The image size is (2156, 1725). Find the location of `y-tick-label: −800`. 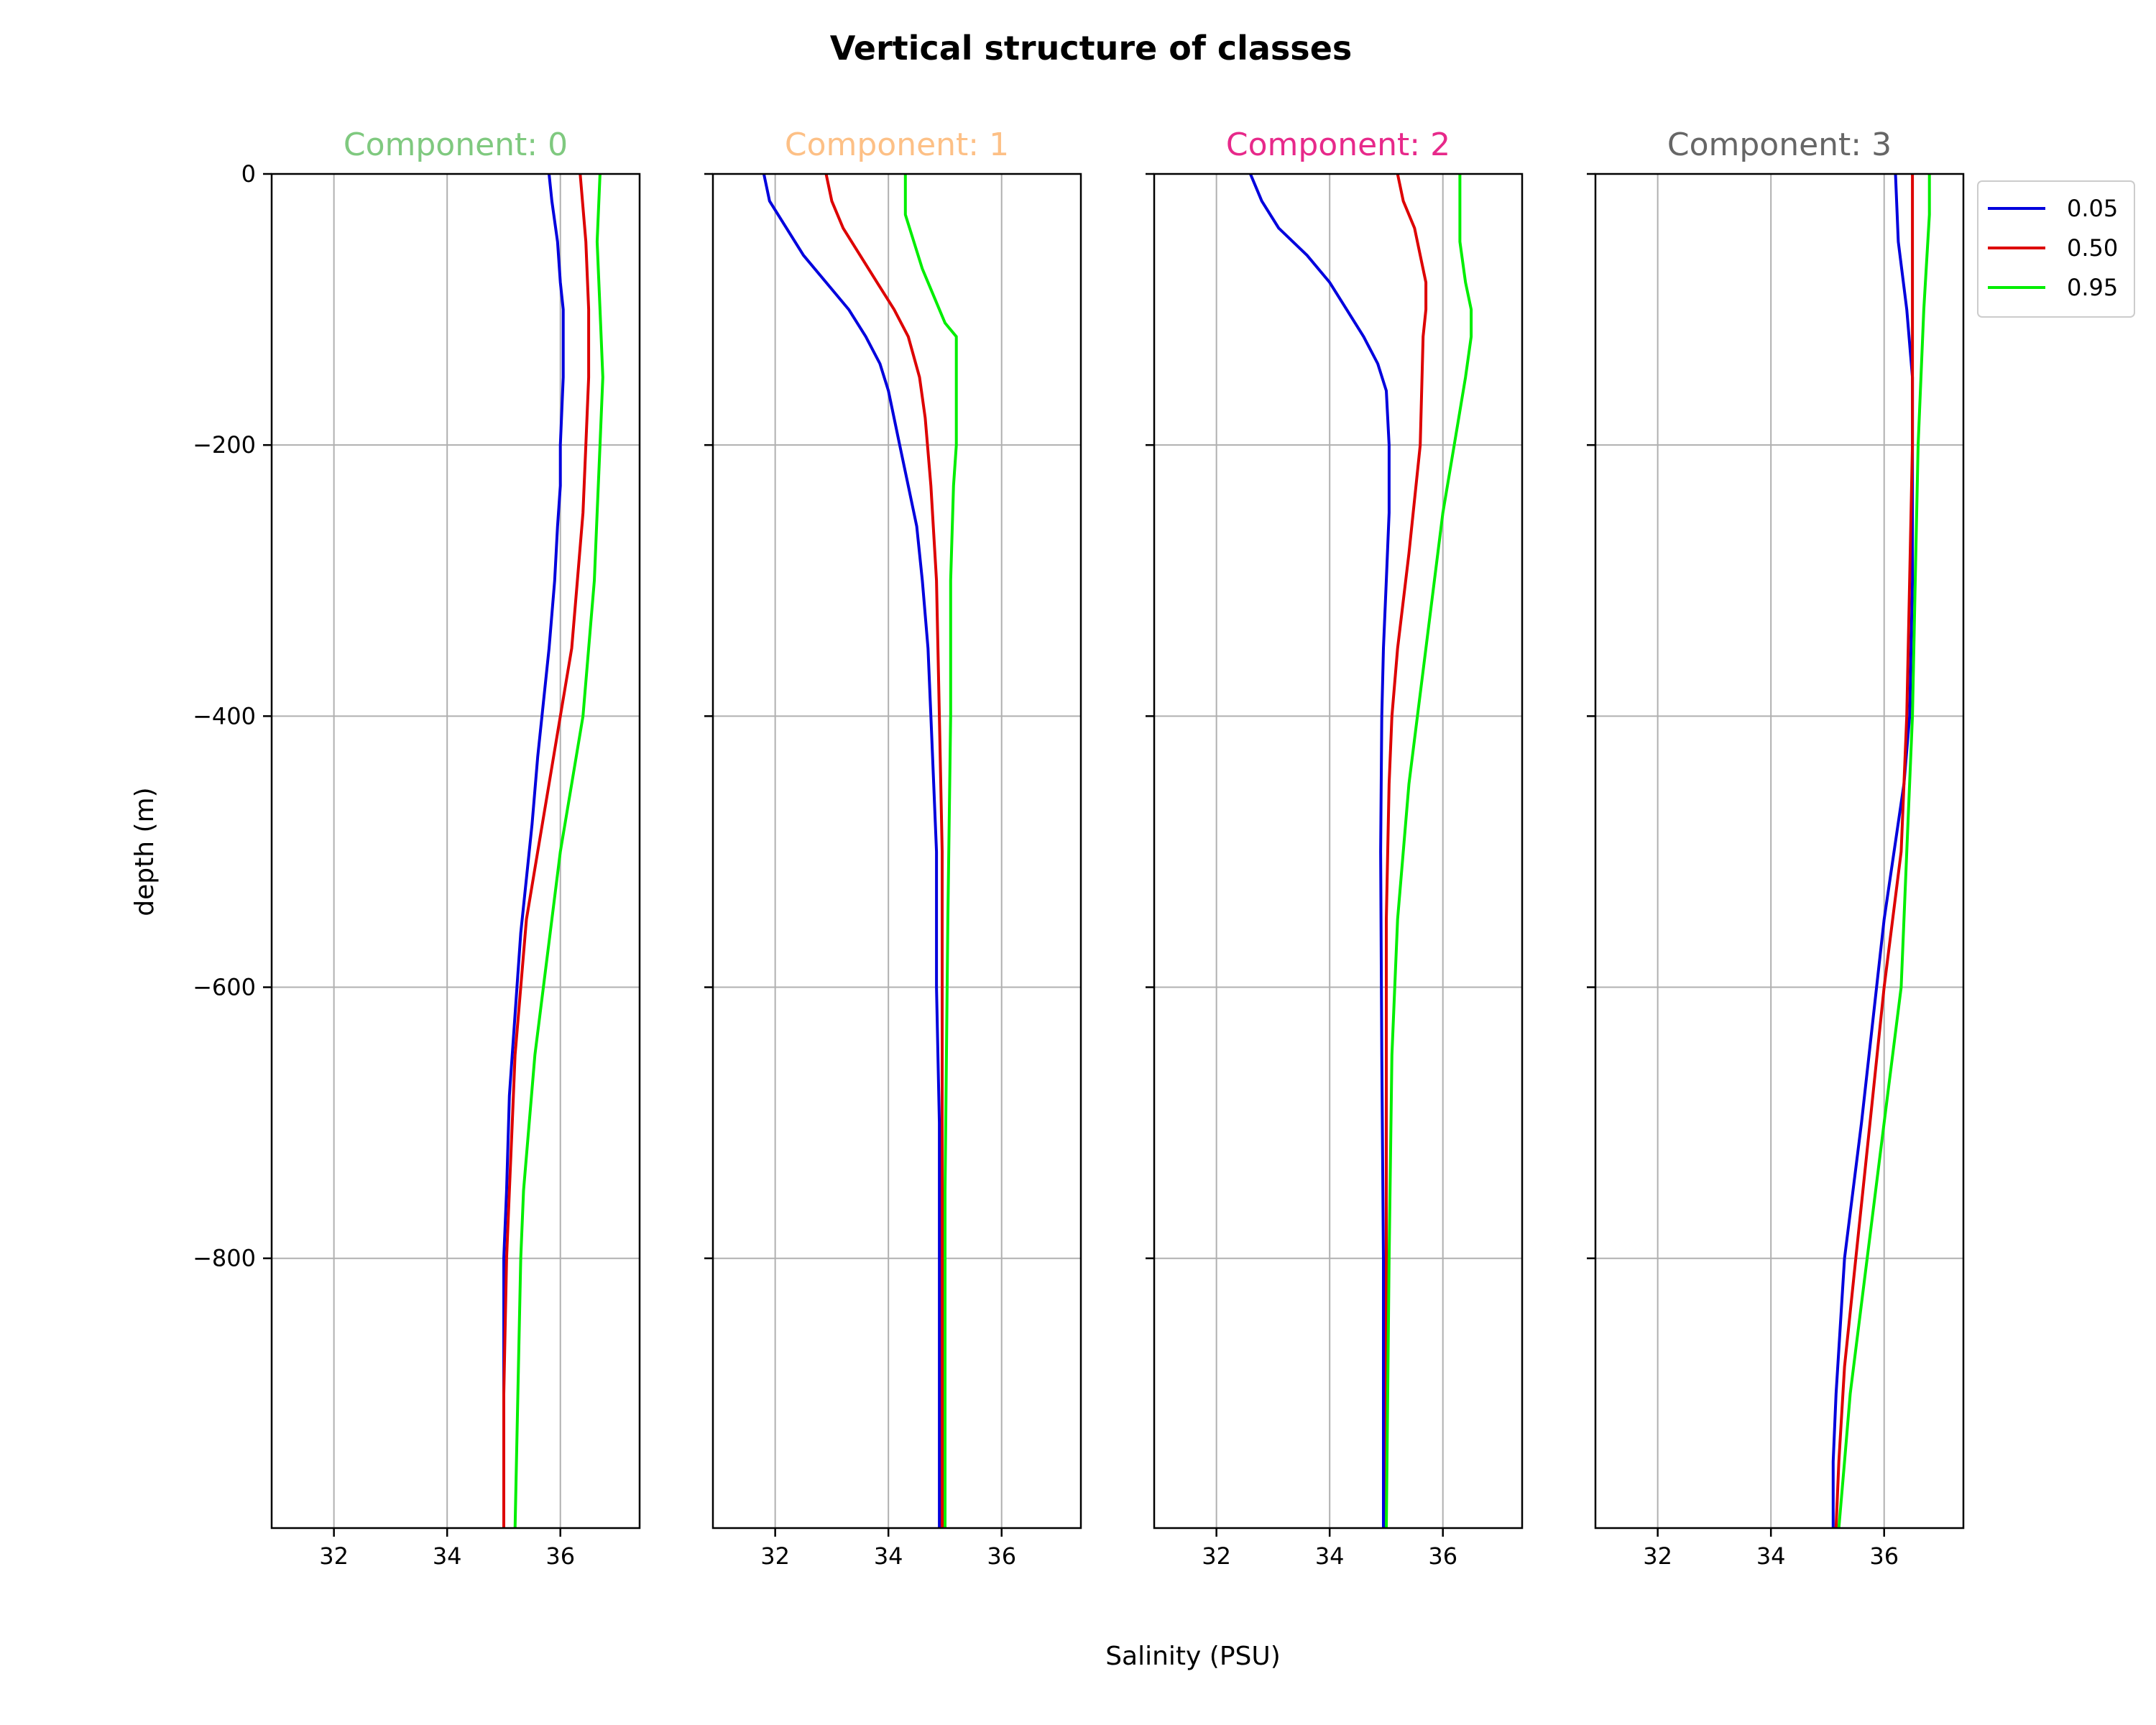

y-tick-label: −800 is located at coordinates (224, 1258).